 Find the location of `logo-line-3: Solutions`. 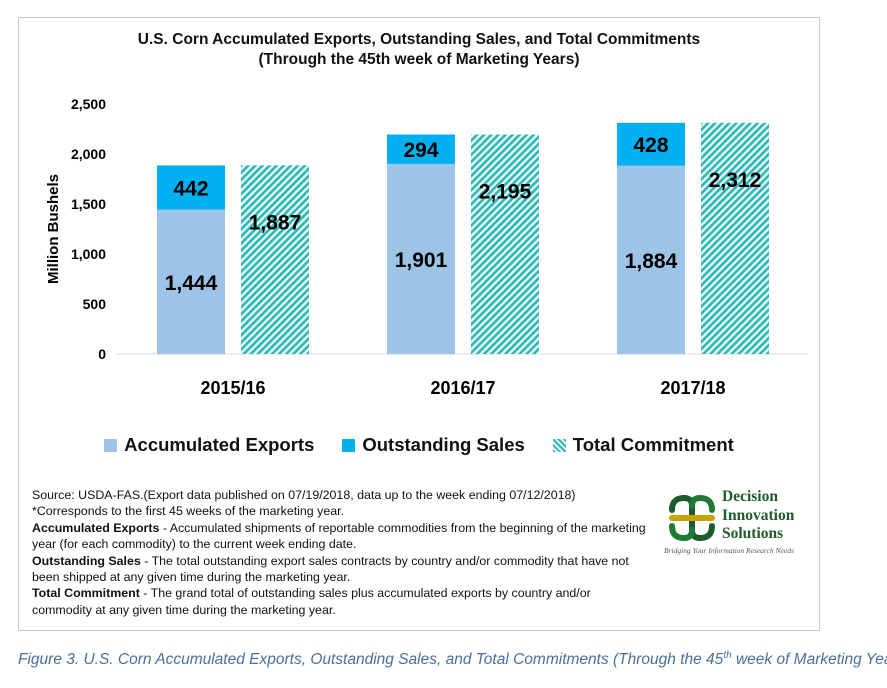

logo-line-3: Solutions is located at coordinates (753, 533).